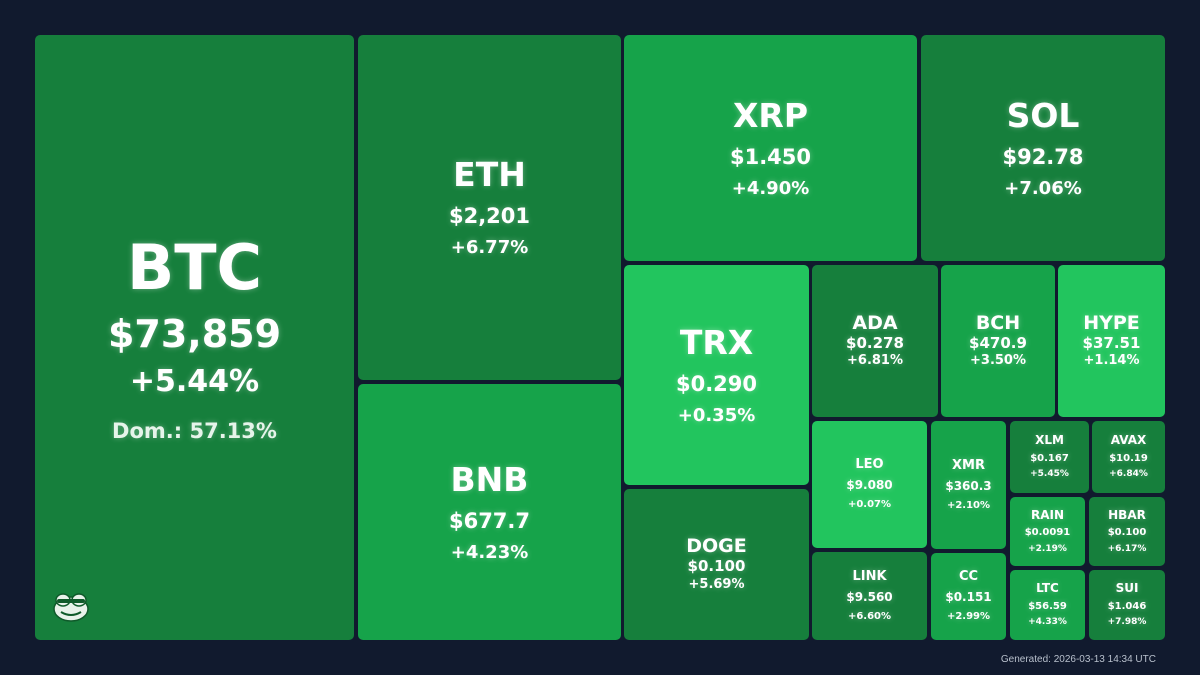 The image size is (1200, 675). Describe the element at coordinates (1047, 548) in the screenshot. I see `rain-change: +2.19%` at that location.